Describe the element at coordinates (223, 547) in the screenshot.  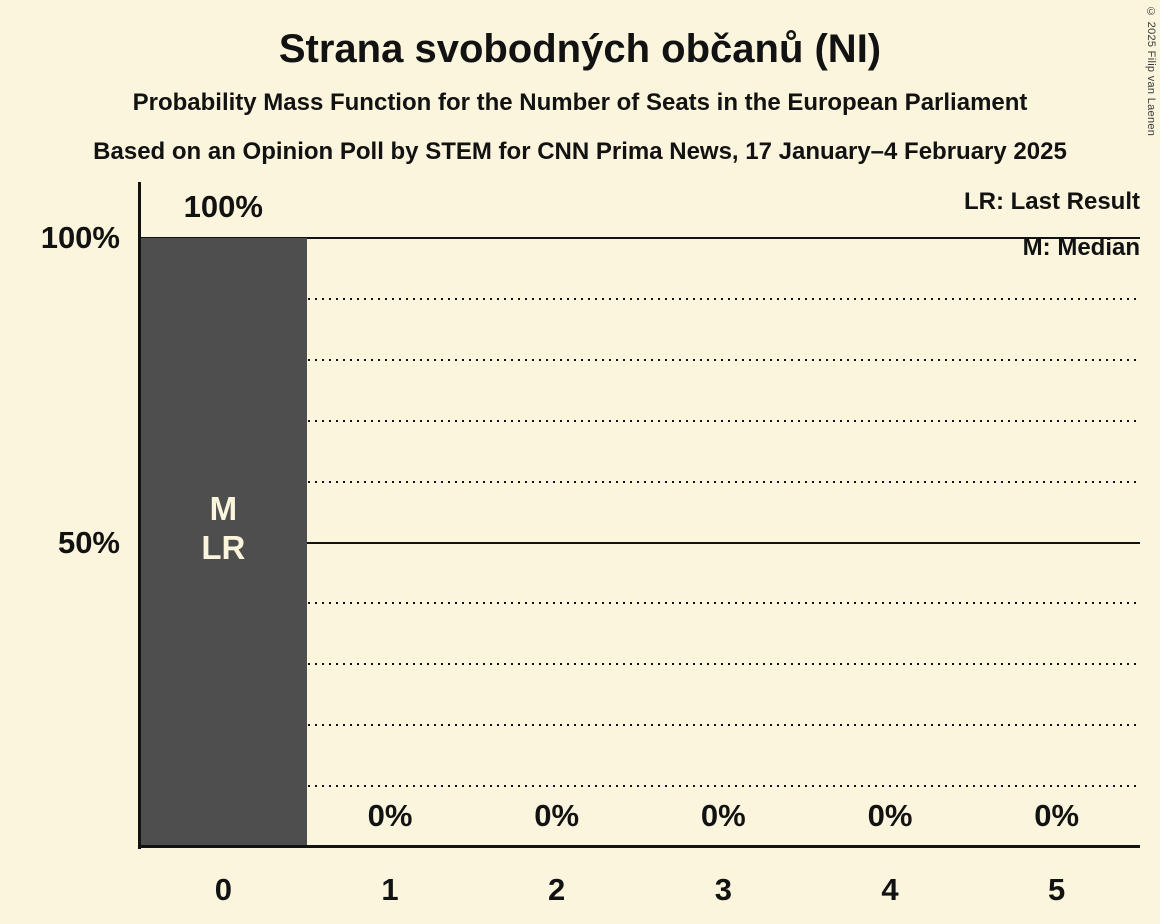
I see `bar-annotation-line: LR` at that location.